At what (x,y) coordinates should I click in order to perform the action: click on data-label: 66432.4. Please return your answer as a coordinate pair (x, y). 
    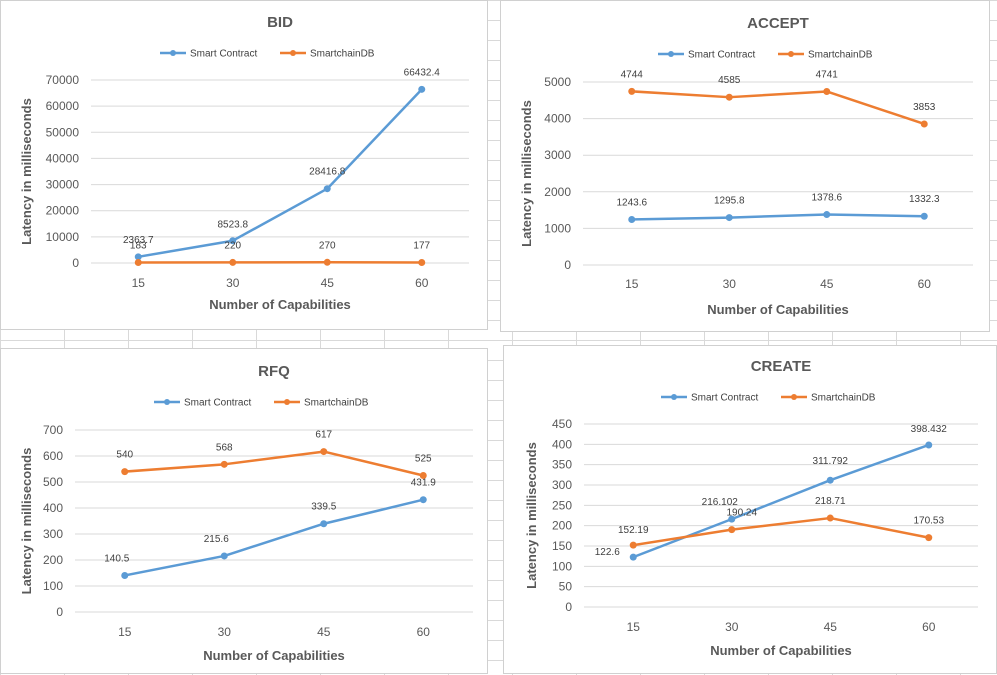
    Looking at the image, I should click on (422, 72).